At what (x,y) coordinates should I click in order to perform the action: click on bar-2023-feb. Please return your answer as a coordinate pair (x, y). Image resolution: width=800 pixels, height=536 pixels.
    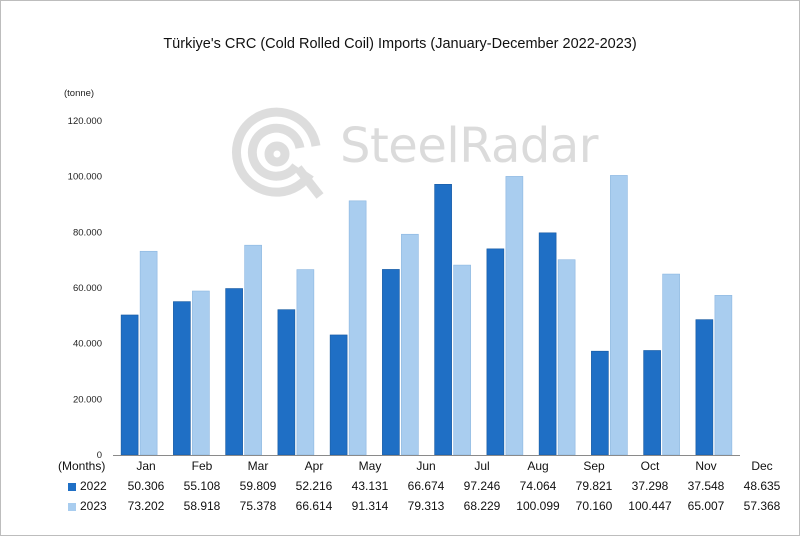
    Looking at the image, I should click on (201, 373).